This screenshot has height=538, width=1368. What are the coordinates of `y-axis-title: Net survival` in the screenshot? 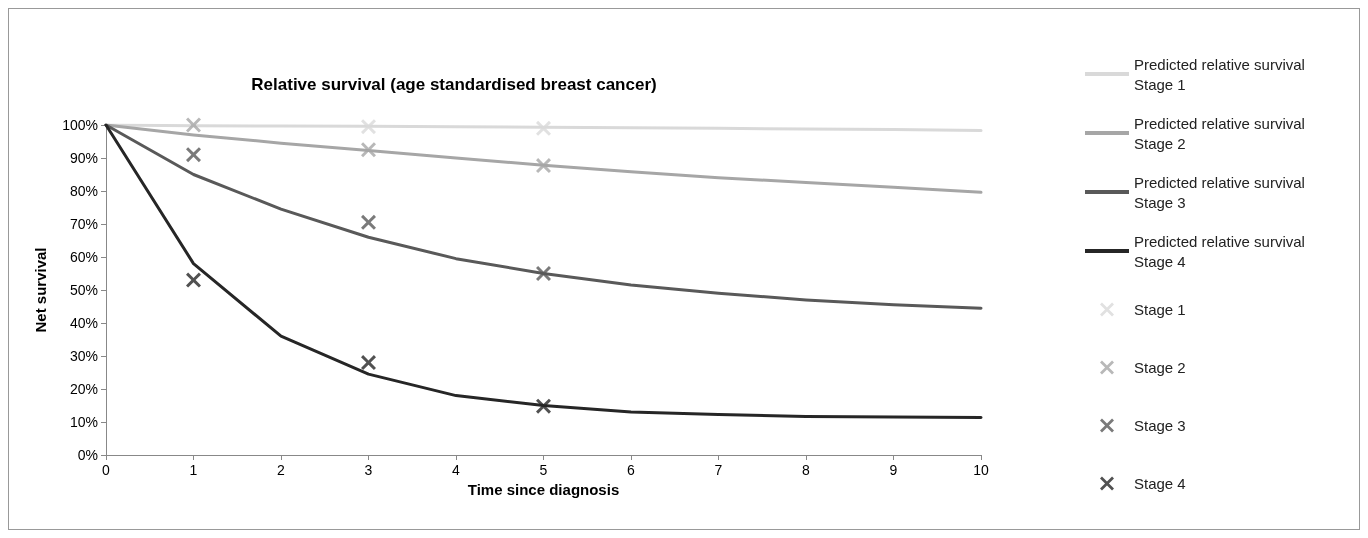 It's located at (40, 290).